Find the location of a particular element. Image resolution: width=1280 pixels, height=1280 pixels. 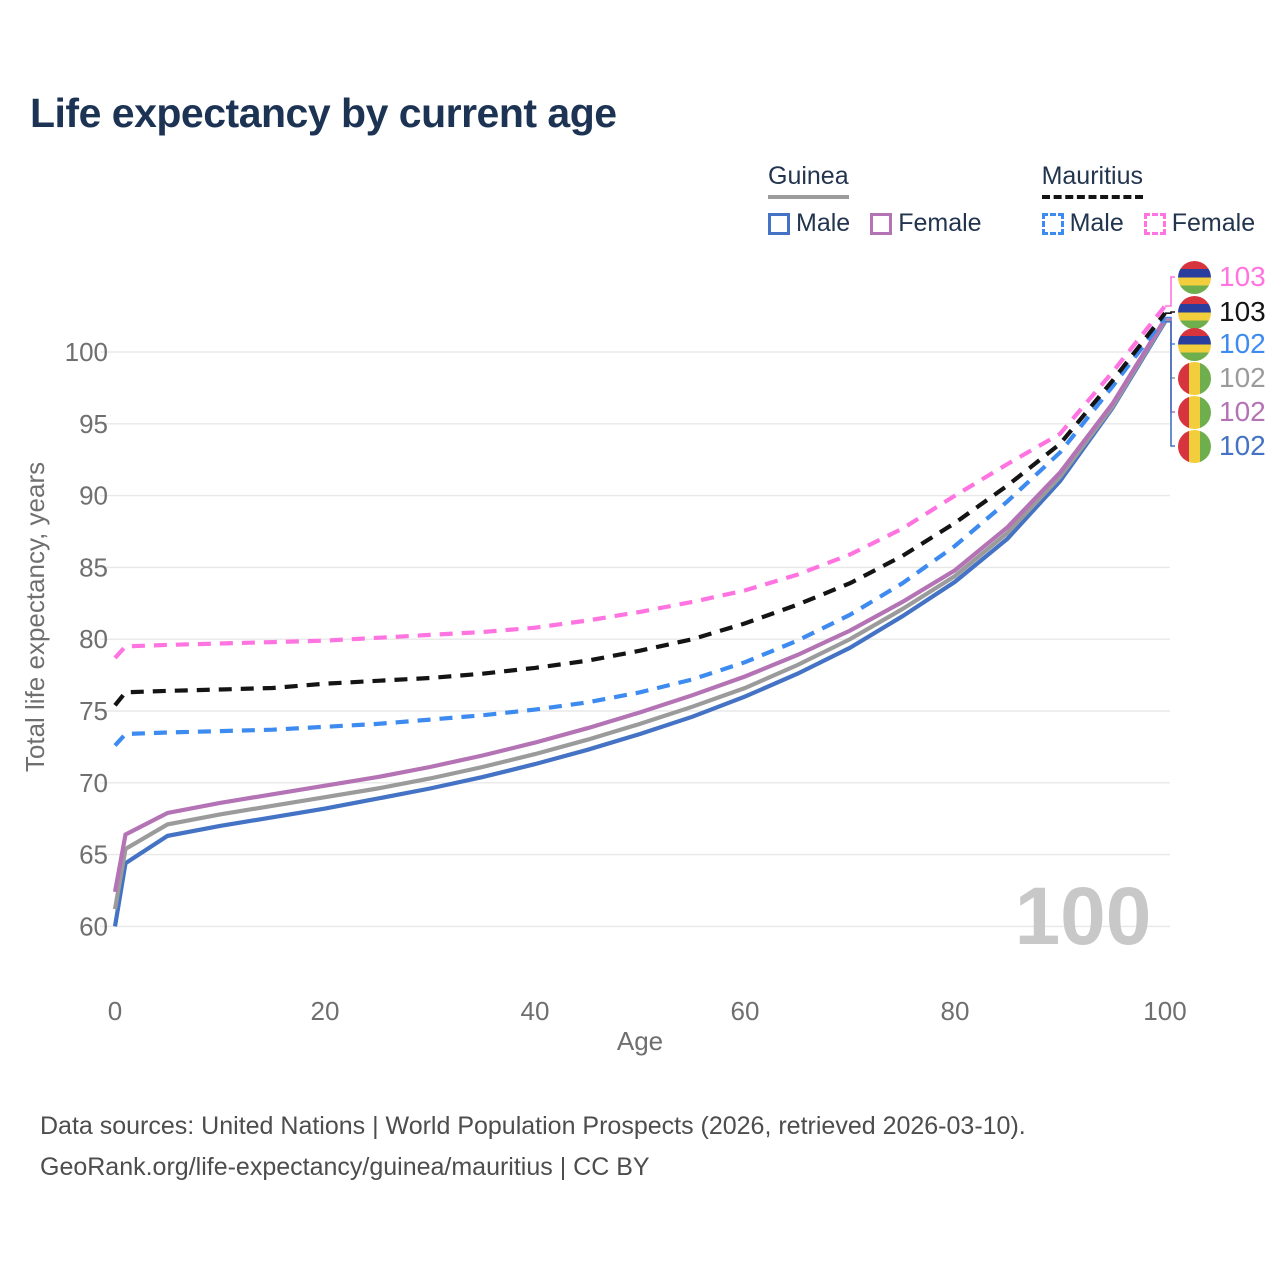

legend-toggle-guinea-female: Female is located at coordinates (926, 223).